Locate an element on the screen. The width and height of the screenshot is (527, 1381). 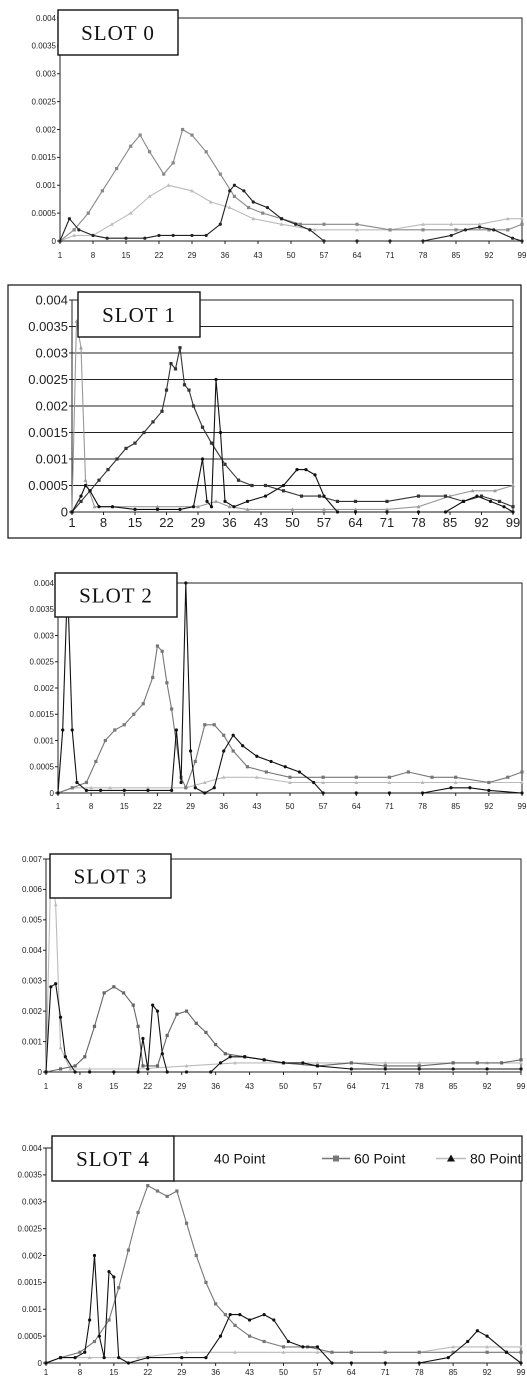
series-s80 is located at coordinates (292, 416).